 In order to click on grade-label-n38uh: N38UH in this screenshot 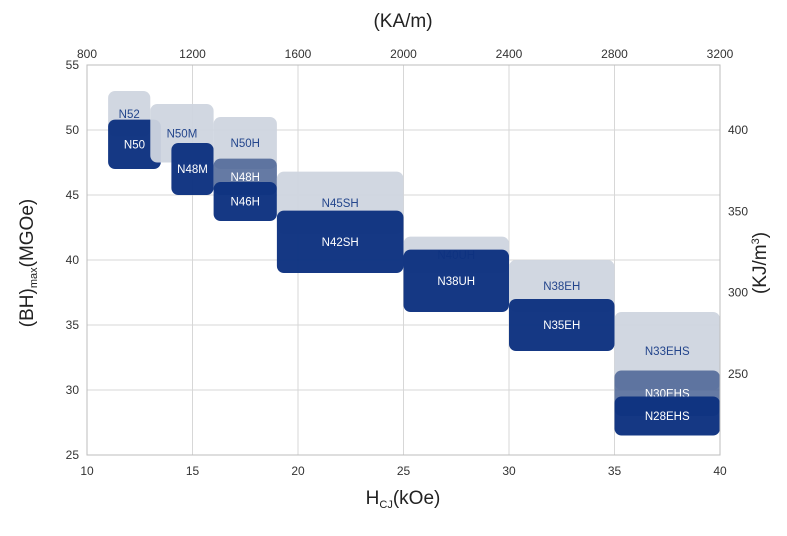, I will do `click(456, 282)`.